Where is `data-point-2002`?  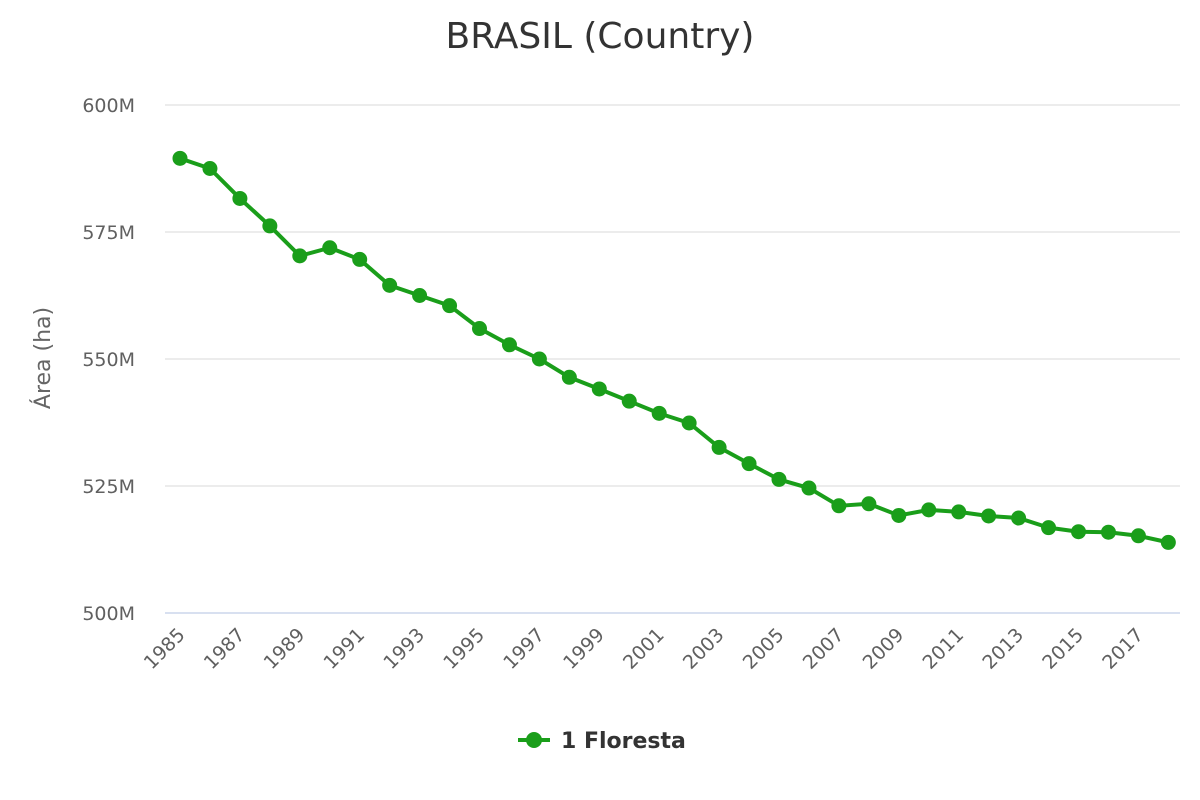 data-point-2002 is located at coordinates (689, 423).